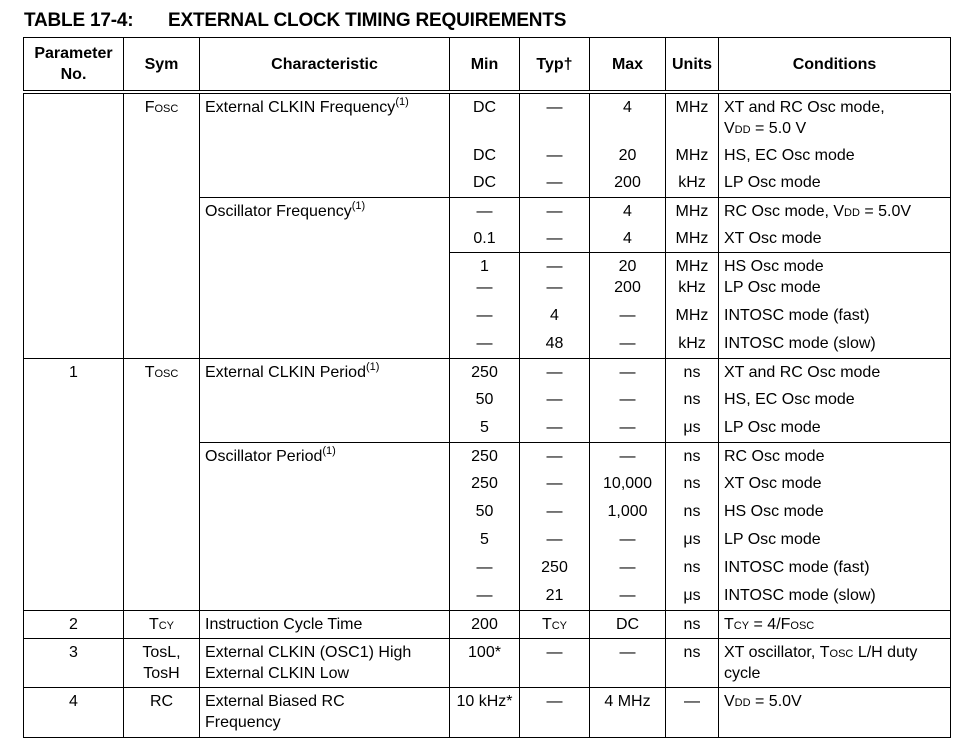 Image resolution: width=973 pixels, height=748 pixels. I want to click on cond-symbol: Tcy, so click(737, 624).